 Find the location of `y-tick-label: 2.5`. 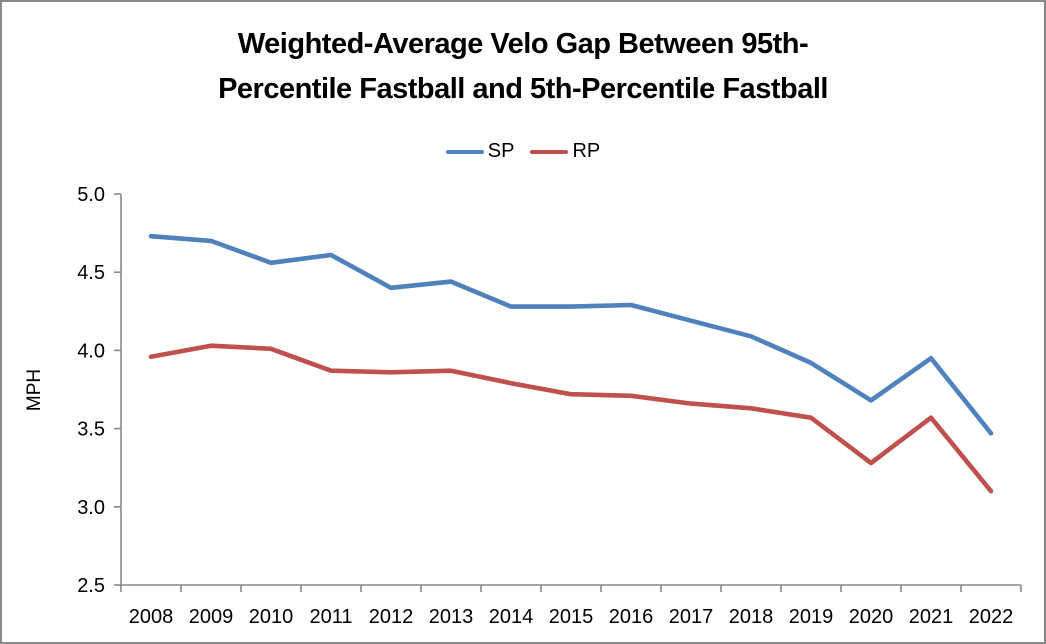

y-tick-label: 2.5 is located at coordinates (91, 586).